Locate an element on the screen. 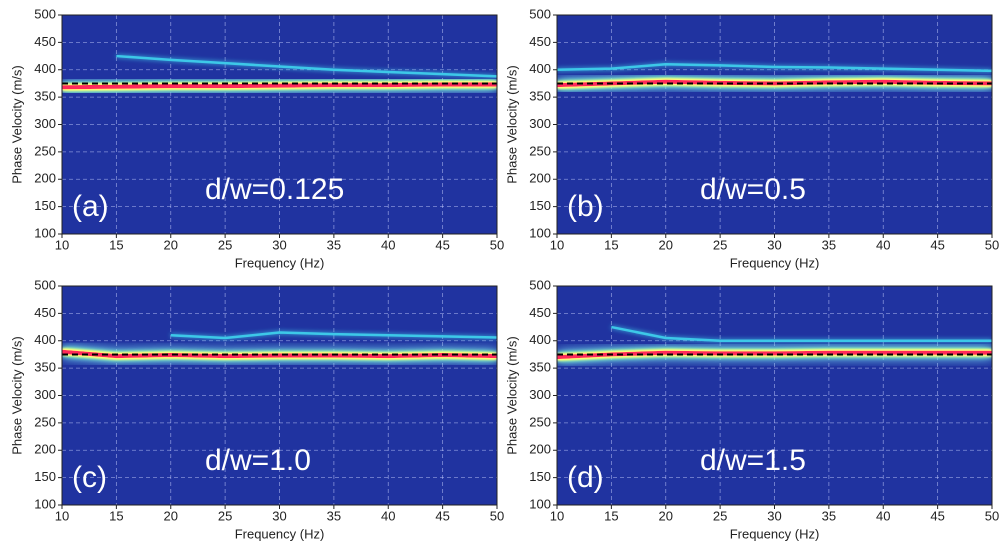  annotation: d/w=1.0 is located at coordinates (258, 460).